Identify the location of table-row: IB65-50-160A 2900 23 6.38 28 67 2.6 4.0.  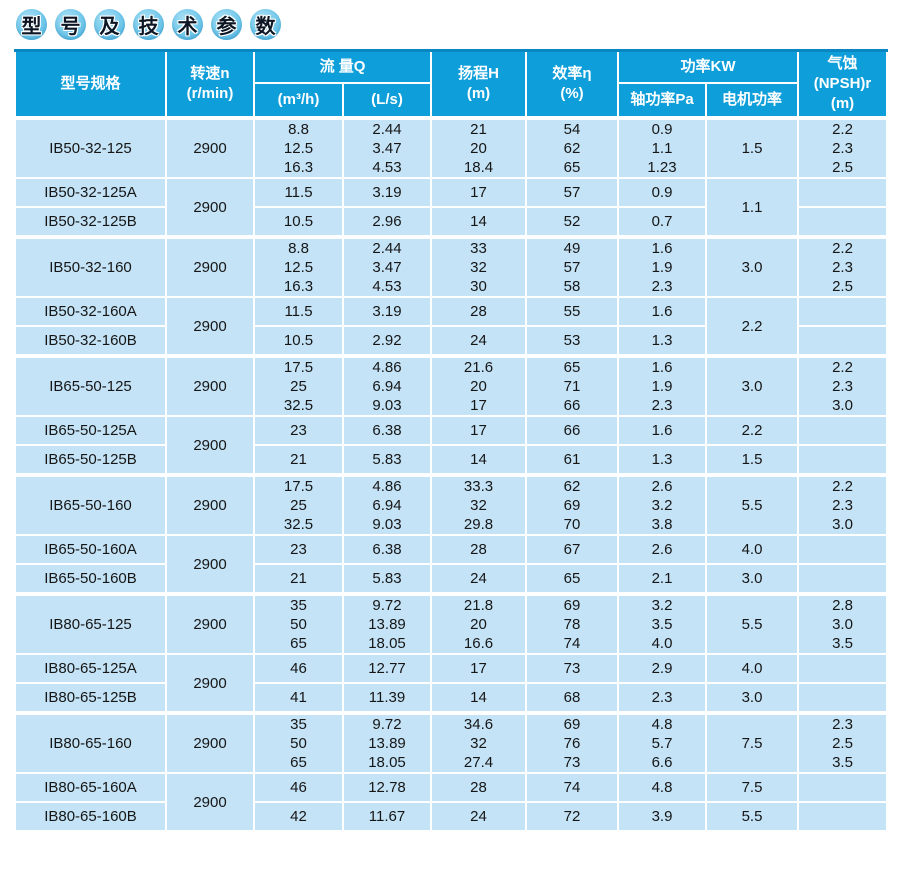
(451, 564).